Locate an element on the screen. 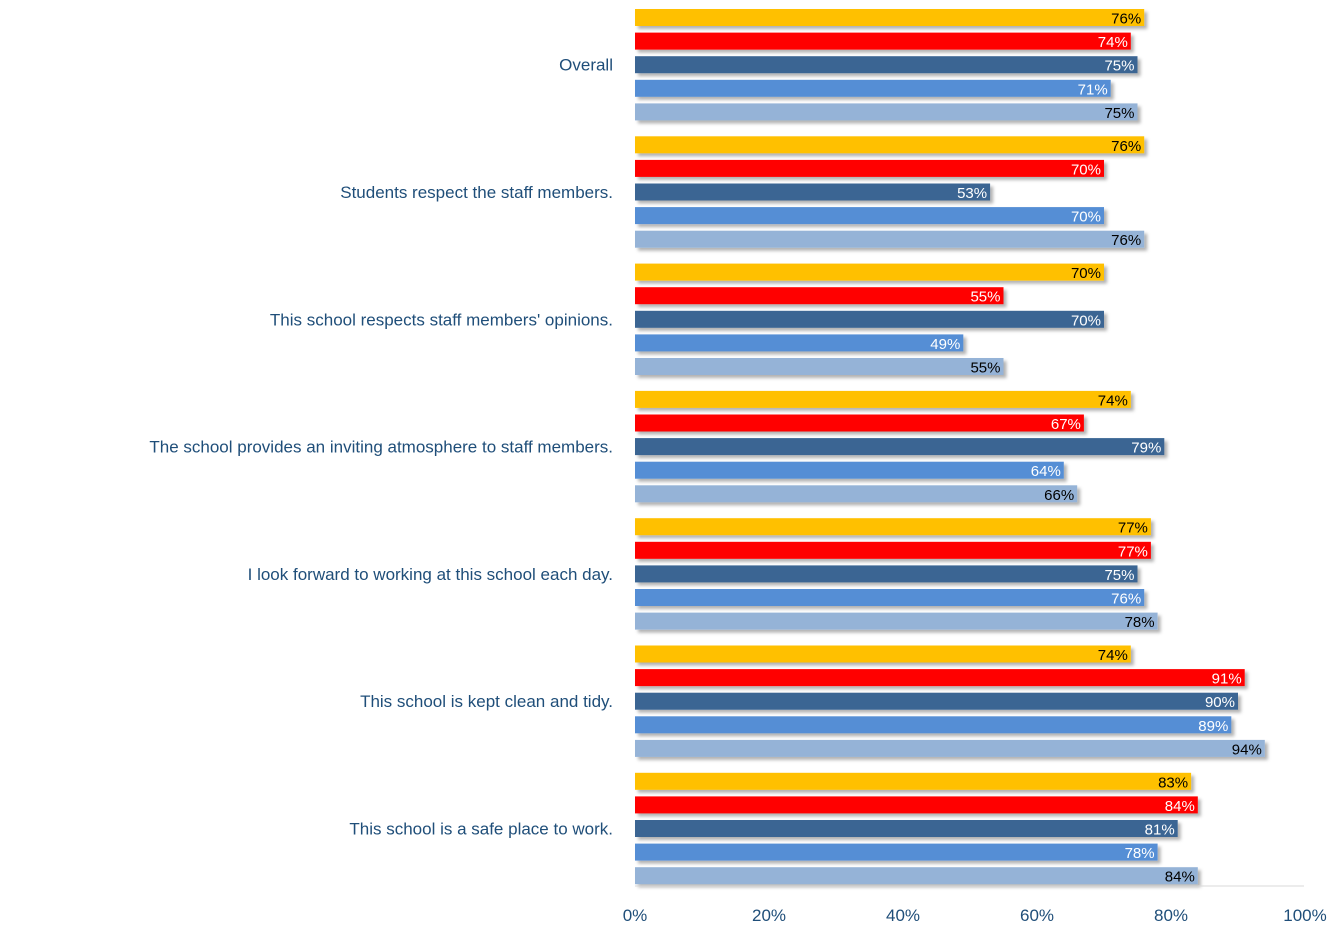 The width and height of the screenshot is (1344, 933). x-tick-label: 0% is located at coordinates (635, 915).